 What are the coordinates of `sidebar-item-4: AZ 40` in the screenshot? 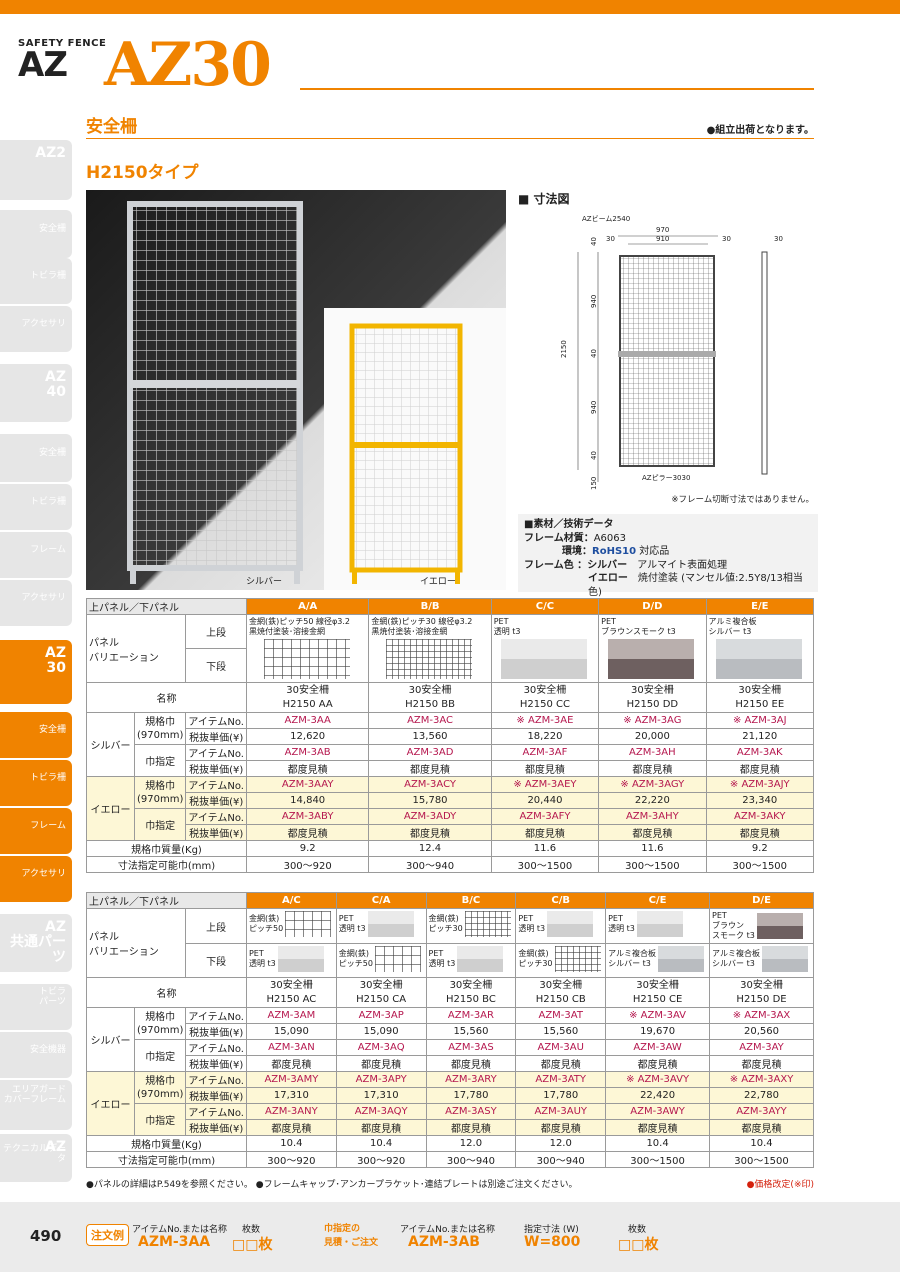 It's located at (36, 393).